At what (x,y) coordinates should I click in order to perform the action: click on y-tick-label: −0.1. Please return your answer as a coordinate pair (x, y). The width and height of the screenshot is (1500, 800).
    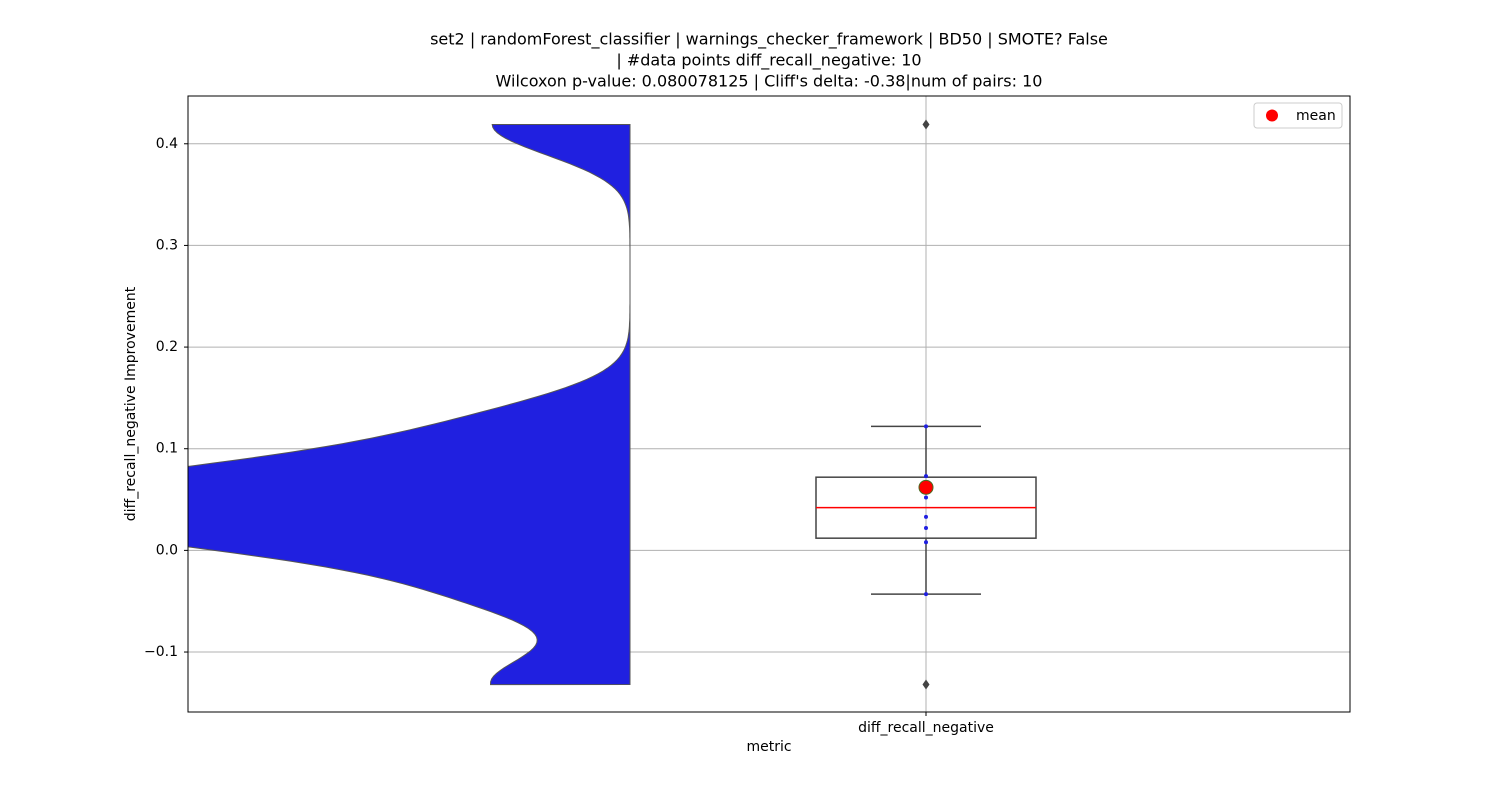
    Looking at the image, I should click on (161, 652).